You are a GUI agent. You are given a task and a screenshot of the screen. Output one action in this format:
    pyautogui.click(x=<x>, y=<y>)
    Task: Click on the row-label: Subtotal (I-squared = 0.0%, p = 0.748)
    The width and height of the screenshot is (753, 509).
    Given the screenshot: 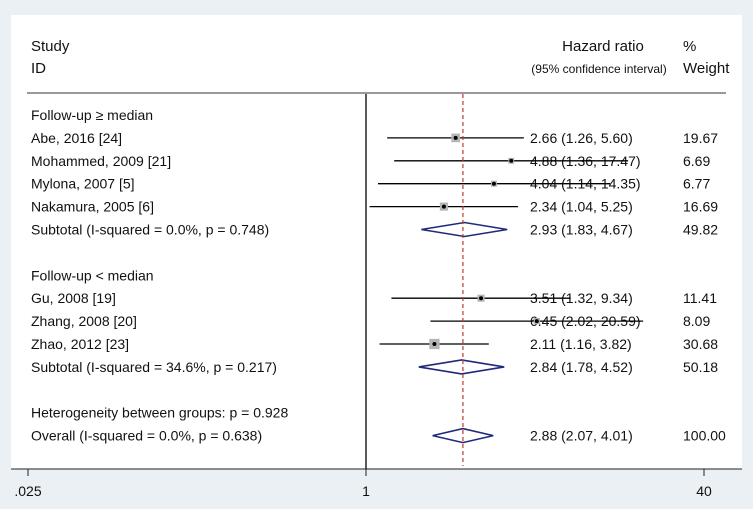 What is the action you would take?
    pyautogui.click(x=150, y=230)
    